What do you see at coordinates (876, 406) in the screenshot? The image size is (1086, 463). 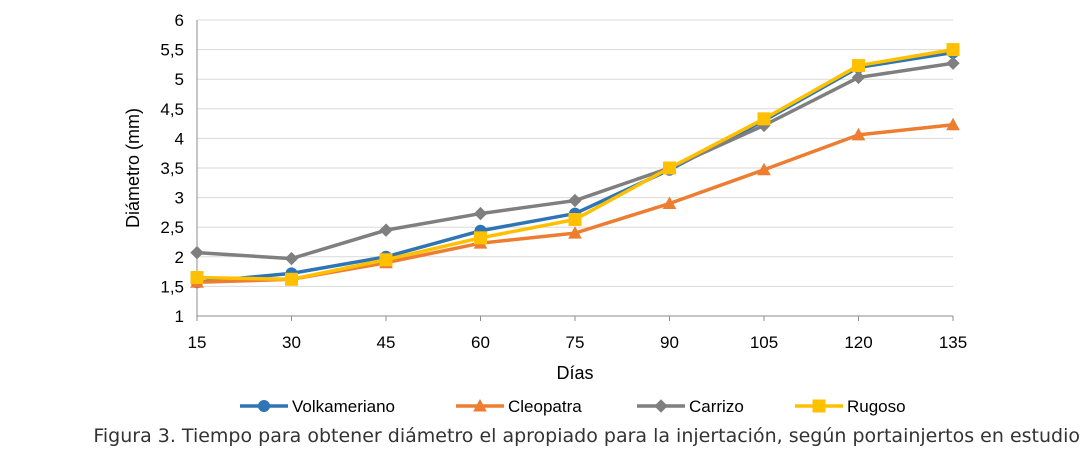 I see `legend-label: Rugoso` at bounding box center [876, 406].